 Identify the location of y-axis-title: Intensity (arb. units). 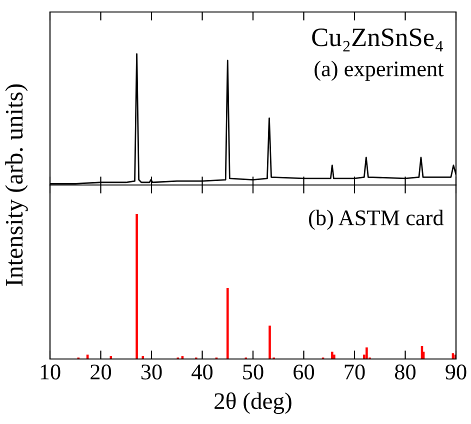
(16, 185).